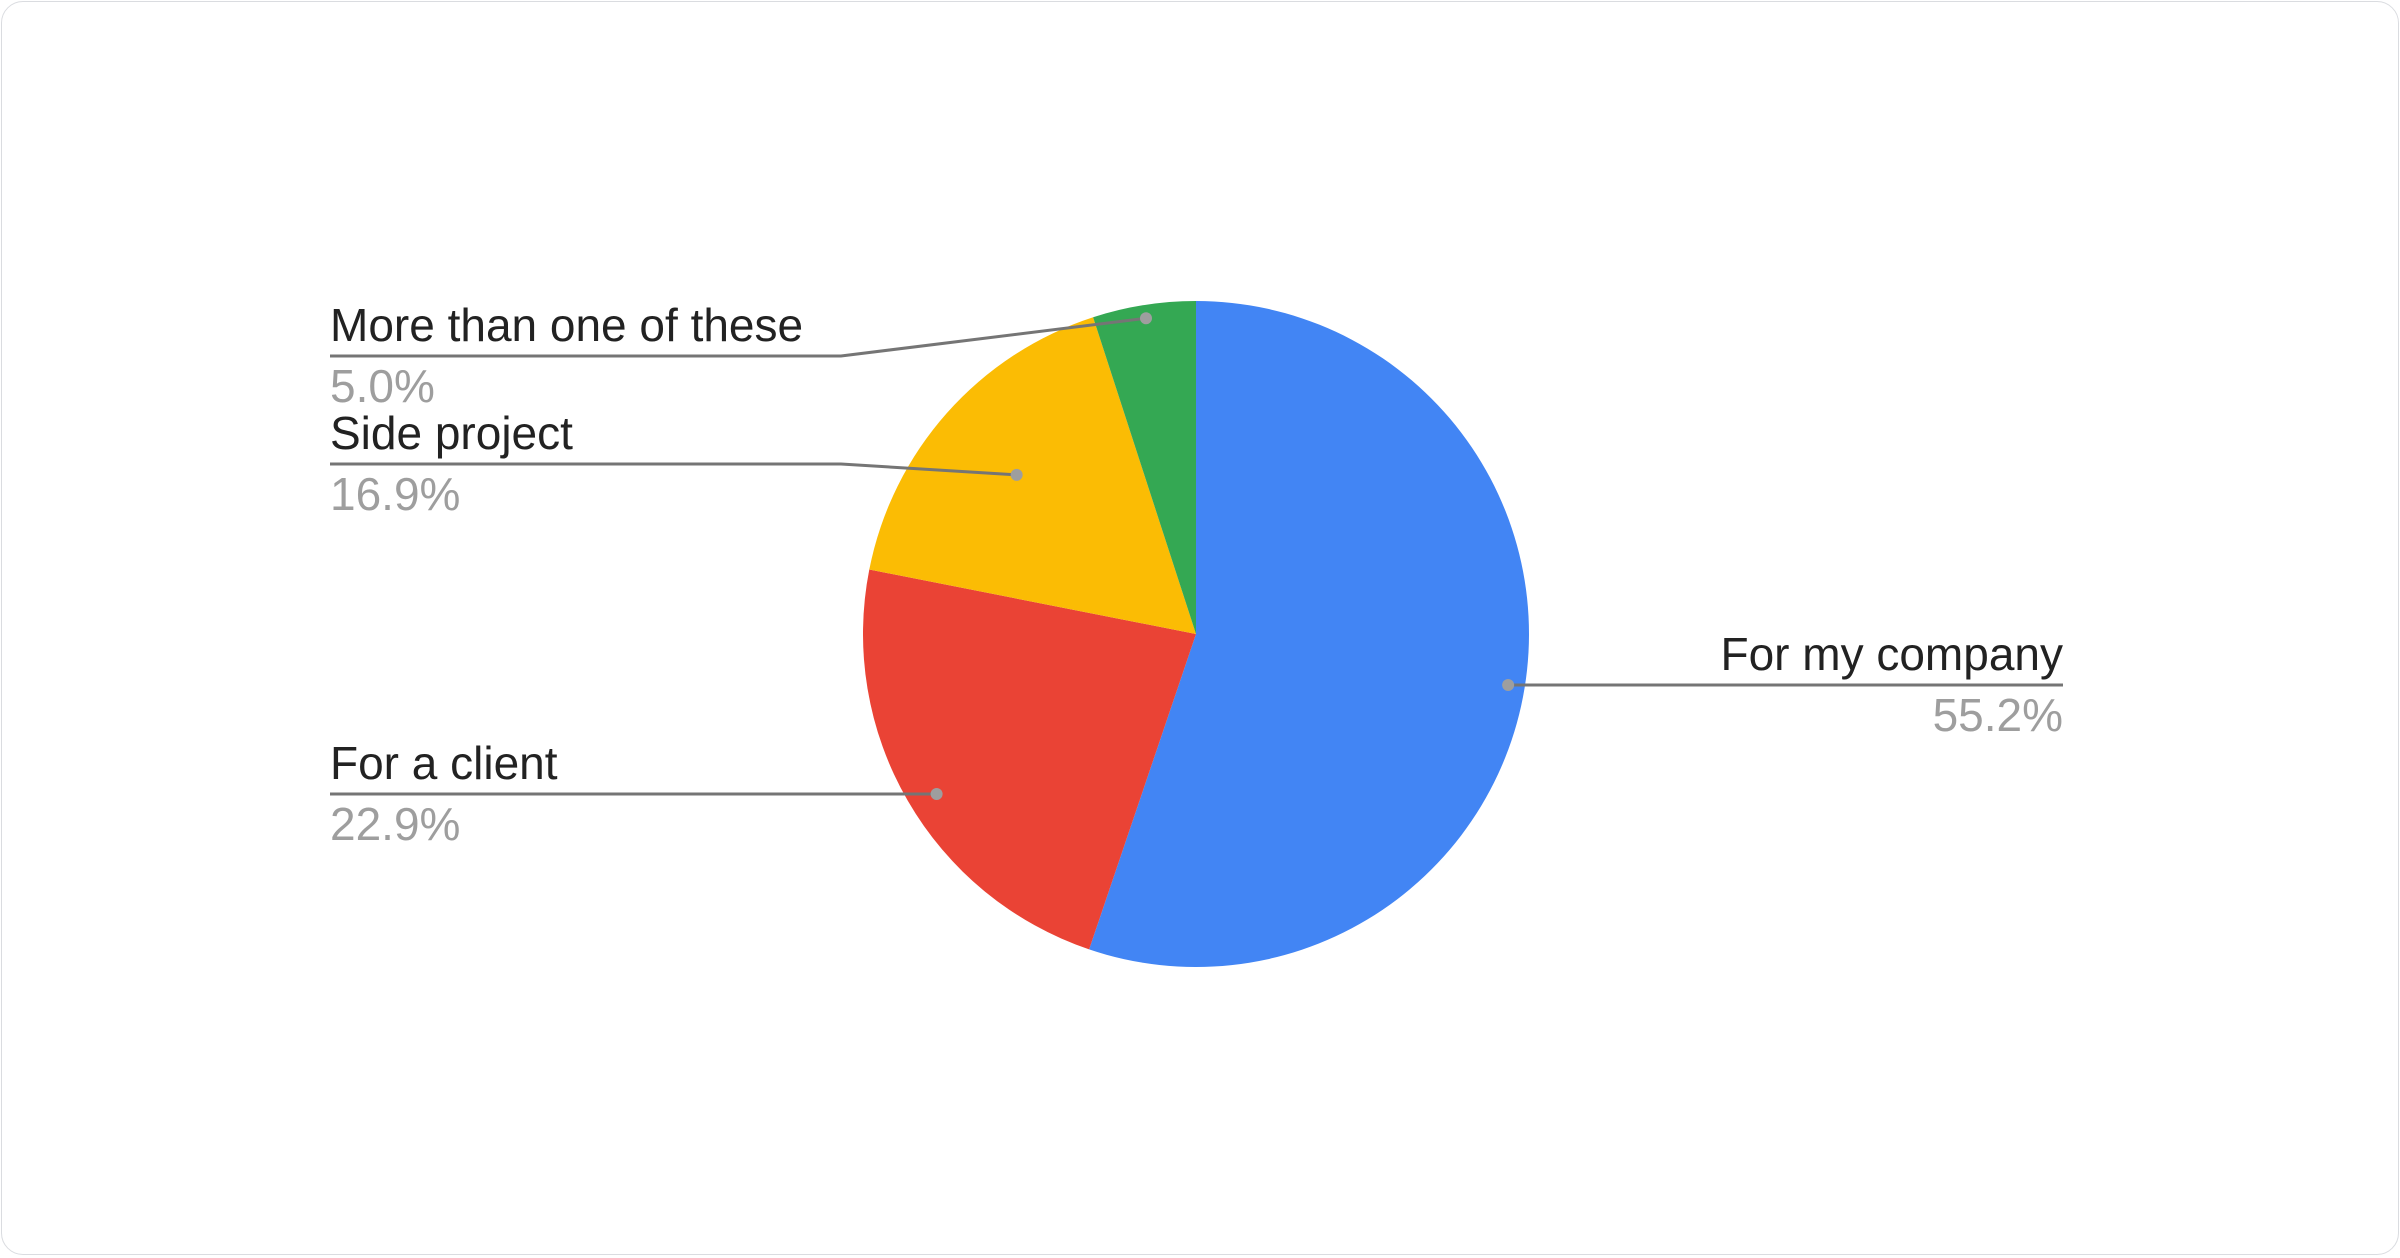 Image resolution: width=2400 pixels, height=1258 pixels. Describe the element at coordinates (395, 494) in the screenshot. I see `slice-percent-2: 16.9%` at that location.